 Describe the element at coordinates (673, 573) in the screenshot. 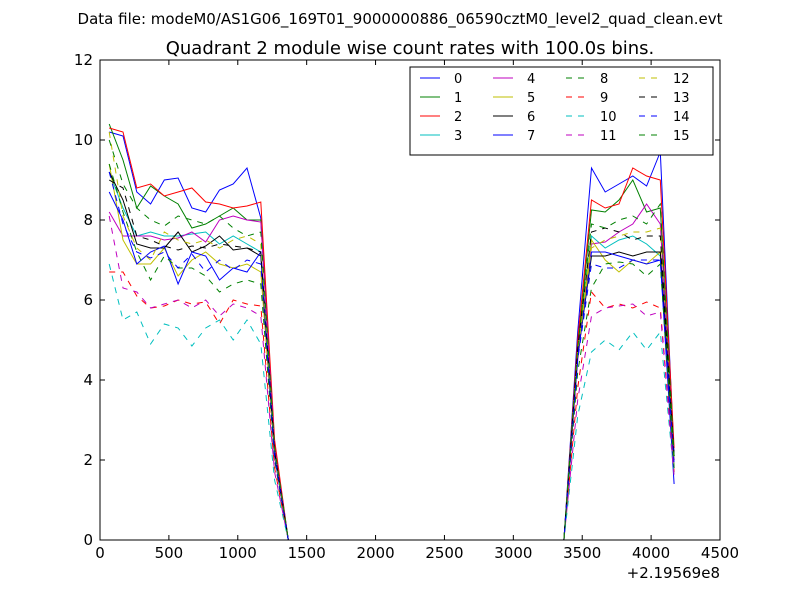

I see `x-offset-label: +2.19569e8` at that location.